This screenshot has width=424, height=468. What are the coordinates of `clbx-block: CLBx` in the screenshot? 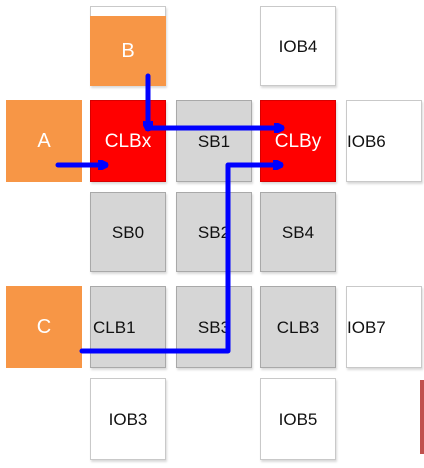 It's located at (128, 141).